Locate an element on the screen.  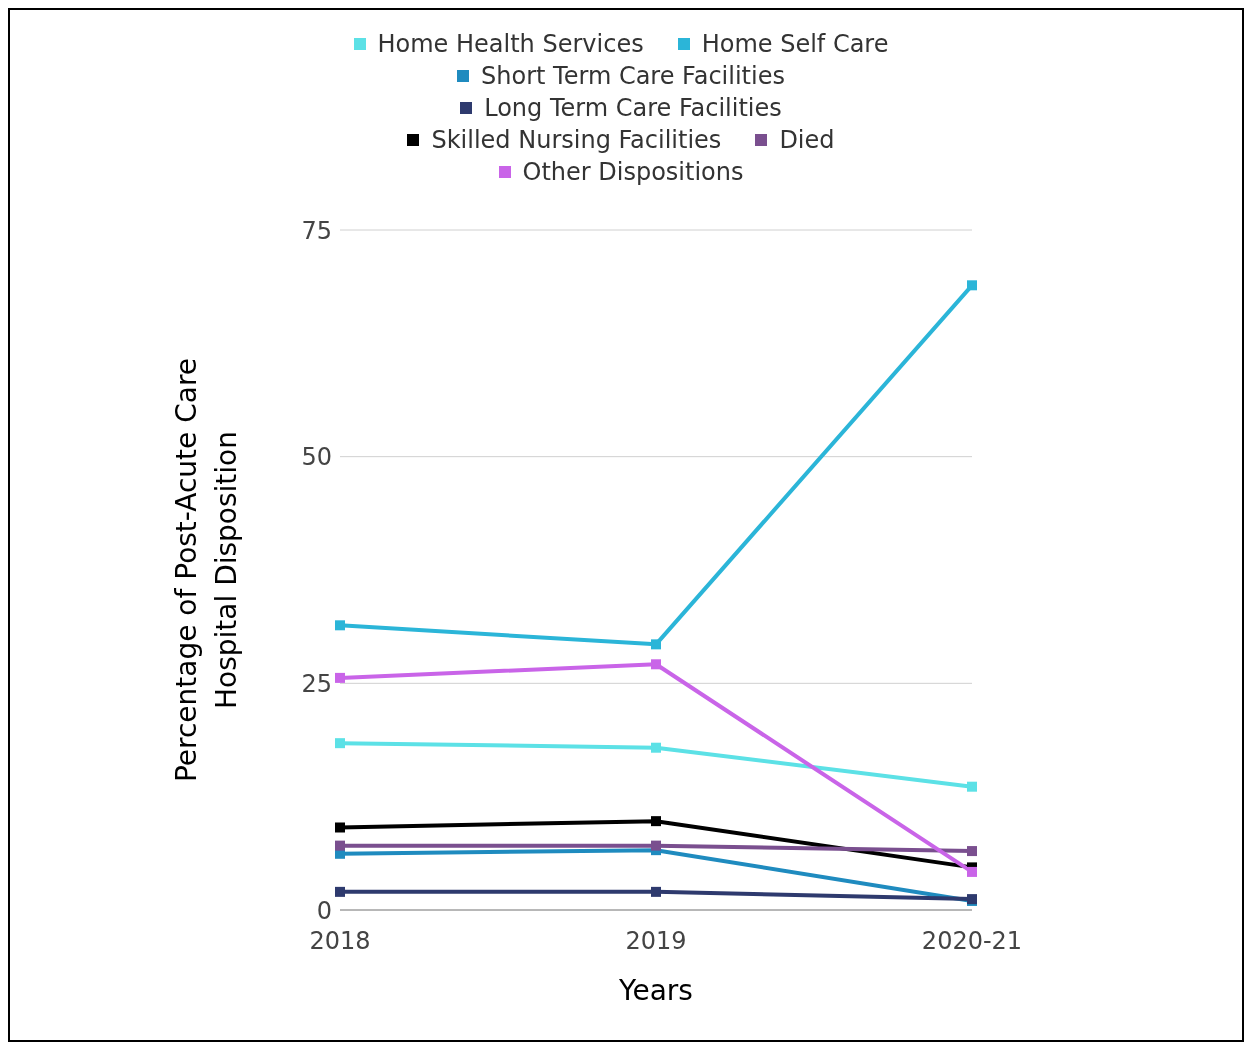
x-tick-label: 2020-21 is located at coordinates (972, 941).